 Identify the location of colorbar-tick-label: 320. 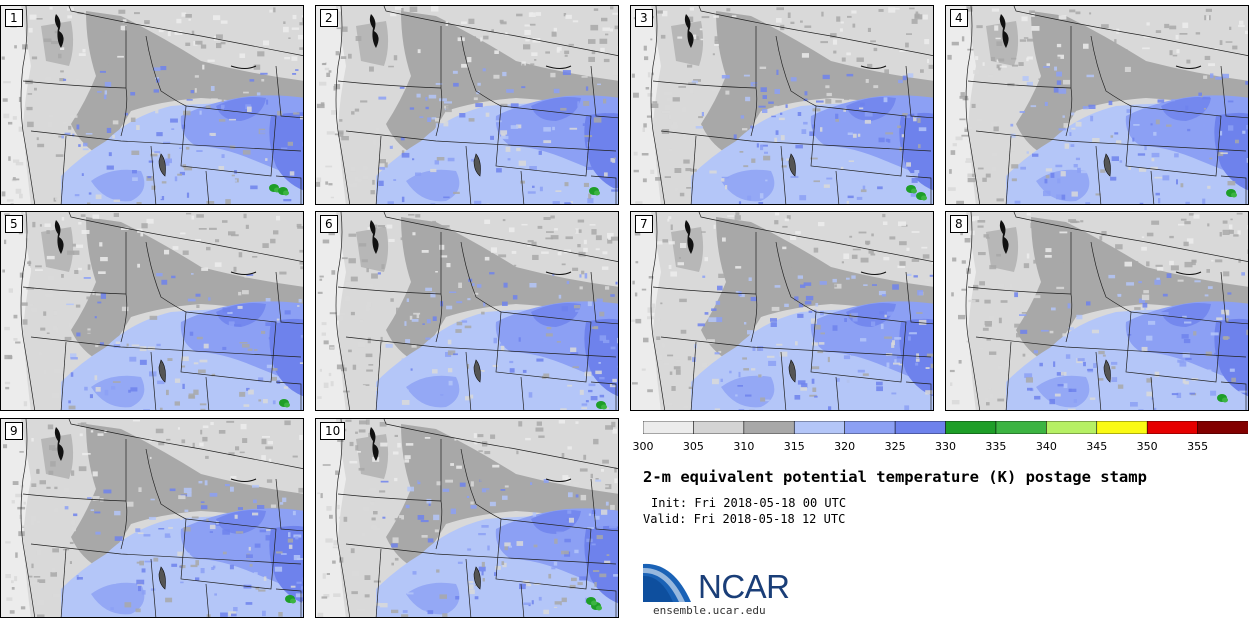
(845, 446).